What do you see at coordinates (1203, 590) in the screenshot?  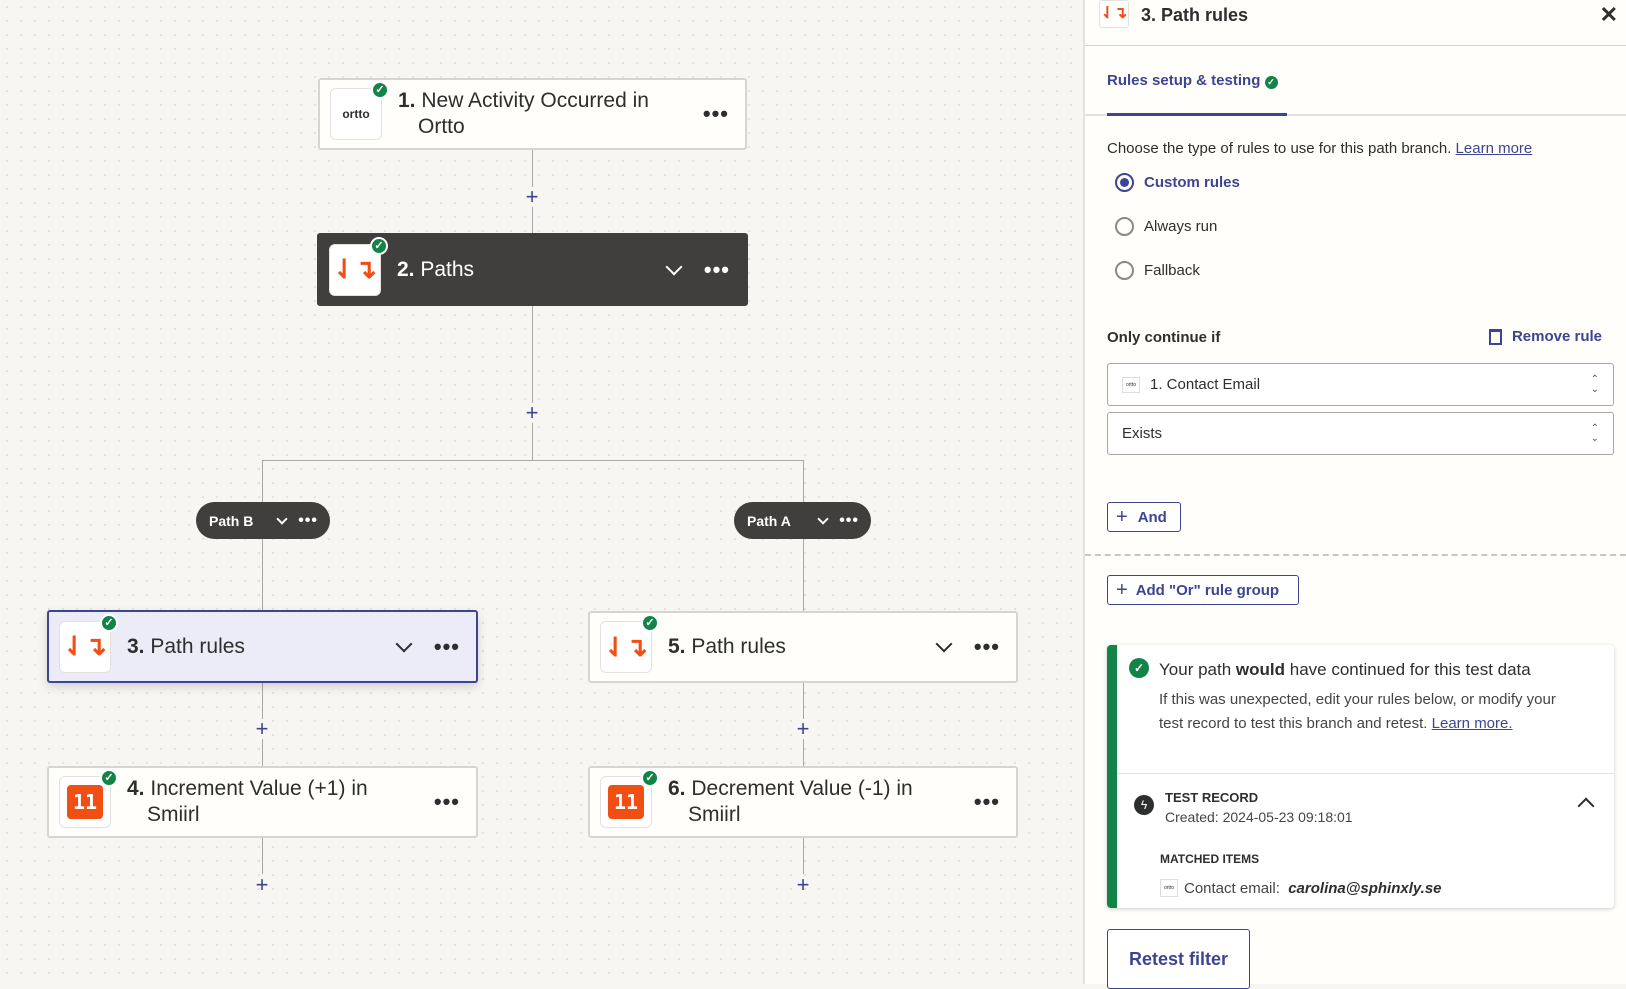 I see `add-or-rule-group-button: + Add "Or" rule group` at bounding box center [1203, 590].